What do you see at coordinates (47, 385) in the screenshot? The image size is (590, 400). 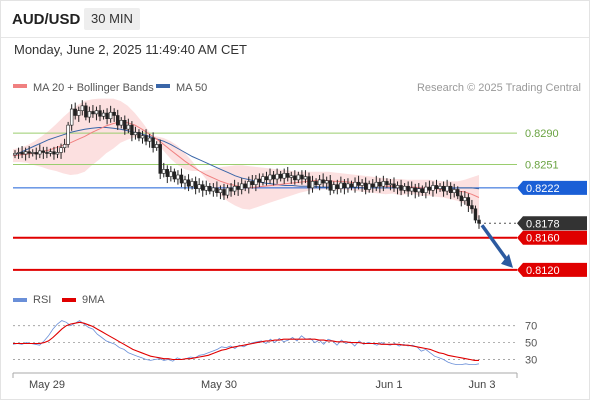 I see `x-tick-label: May 29` at bounding box center [47, 385].